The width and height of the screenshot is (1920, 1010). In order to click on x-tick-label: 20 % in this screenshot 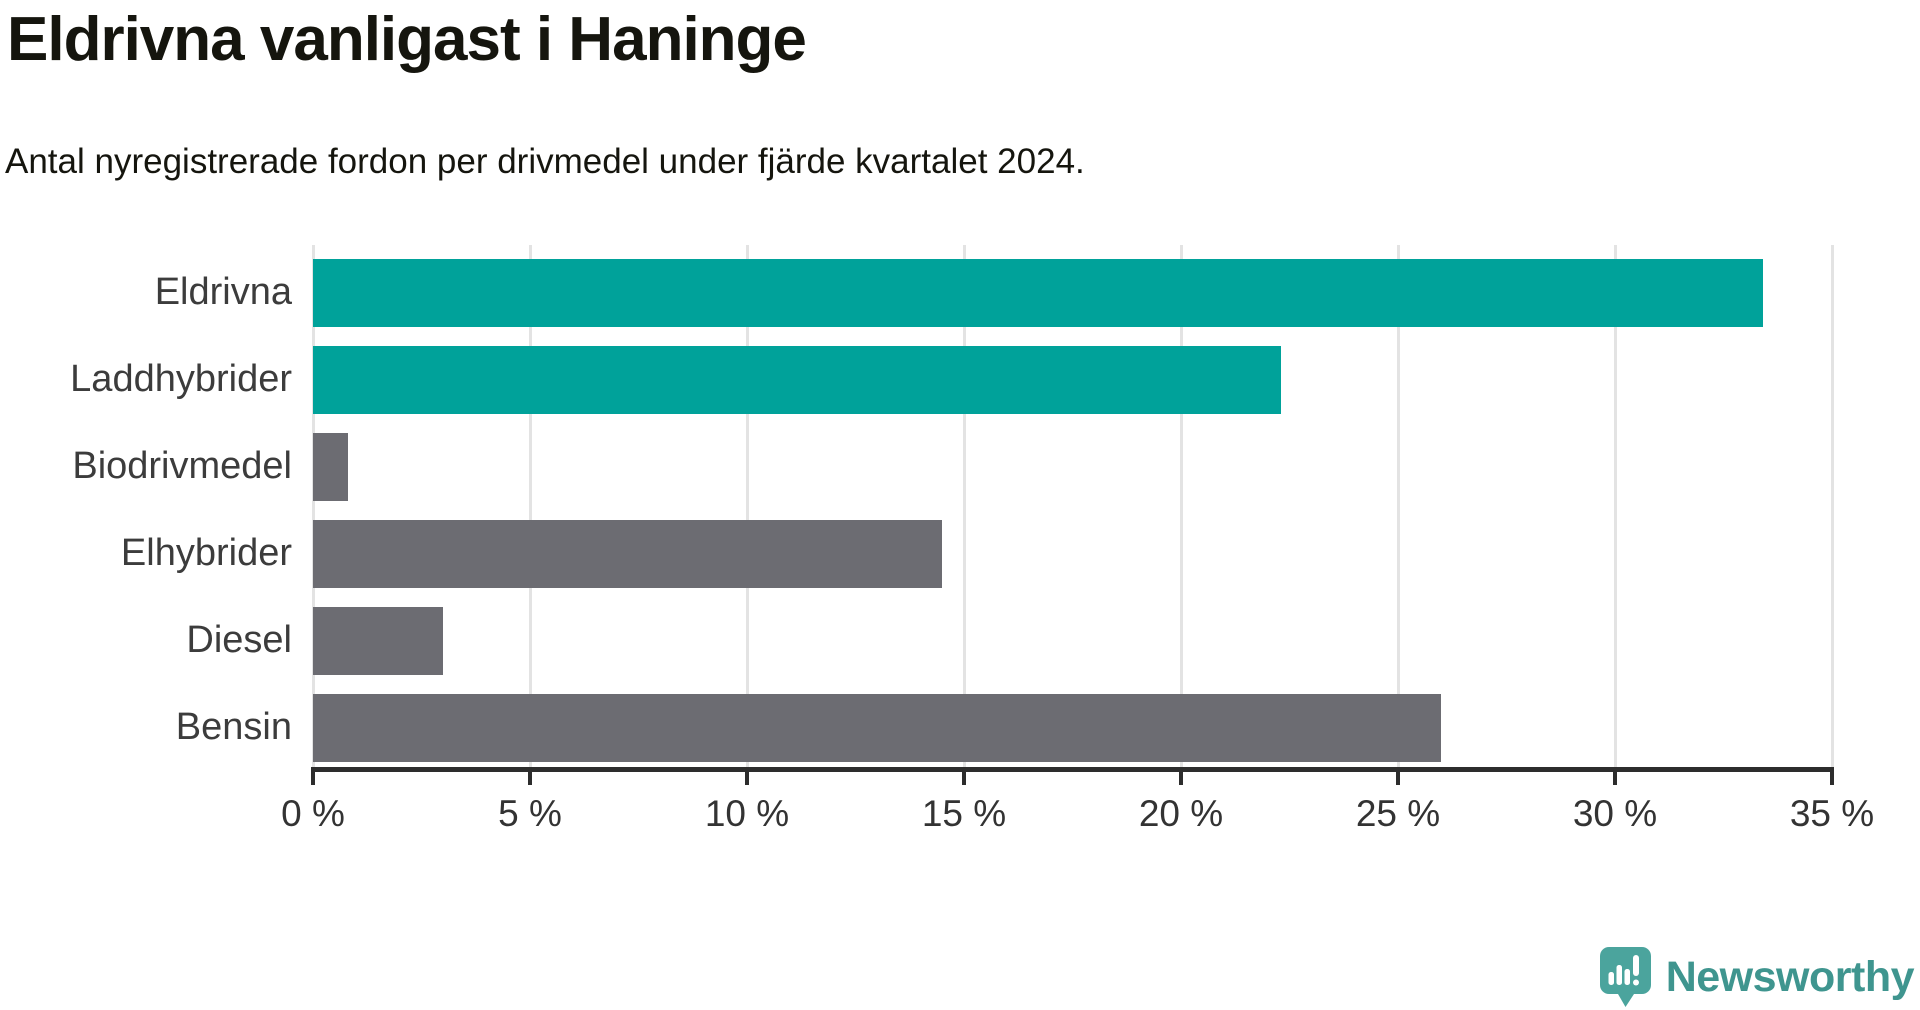, I will do `click(1181, 813)`.